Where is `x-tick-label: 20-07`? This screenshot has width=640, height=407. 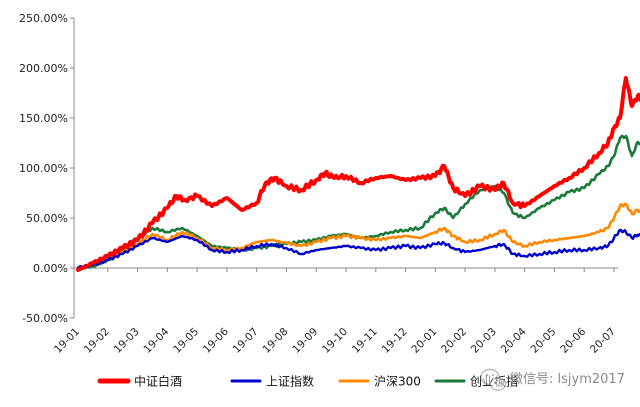 x-tick-label: 20-07 is located at coordinates (603, 341).